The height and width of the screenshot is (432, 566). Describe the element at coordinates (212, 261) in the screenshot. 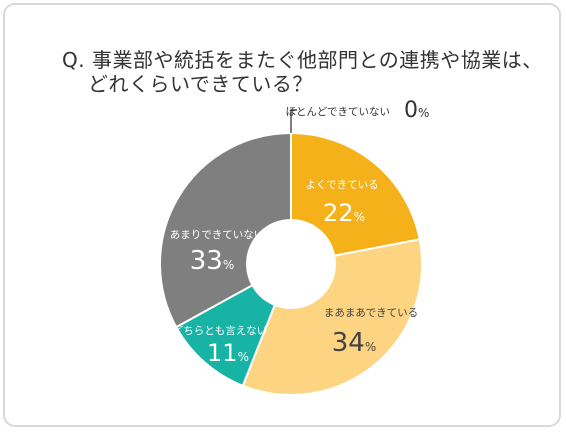

I see `slice-value-3: 33%` at that location.